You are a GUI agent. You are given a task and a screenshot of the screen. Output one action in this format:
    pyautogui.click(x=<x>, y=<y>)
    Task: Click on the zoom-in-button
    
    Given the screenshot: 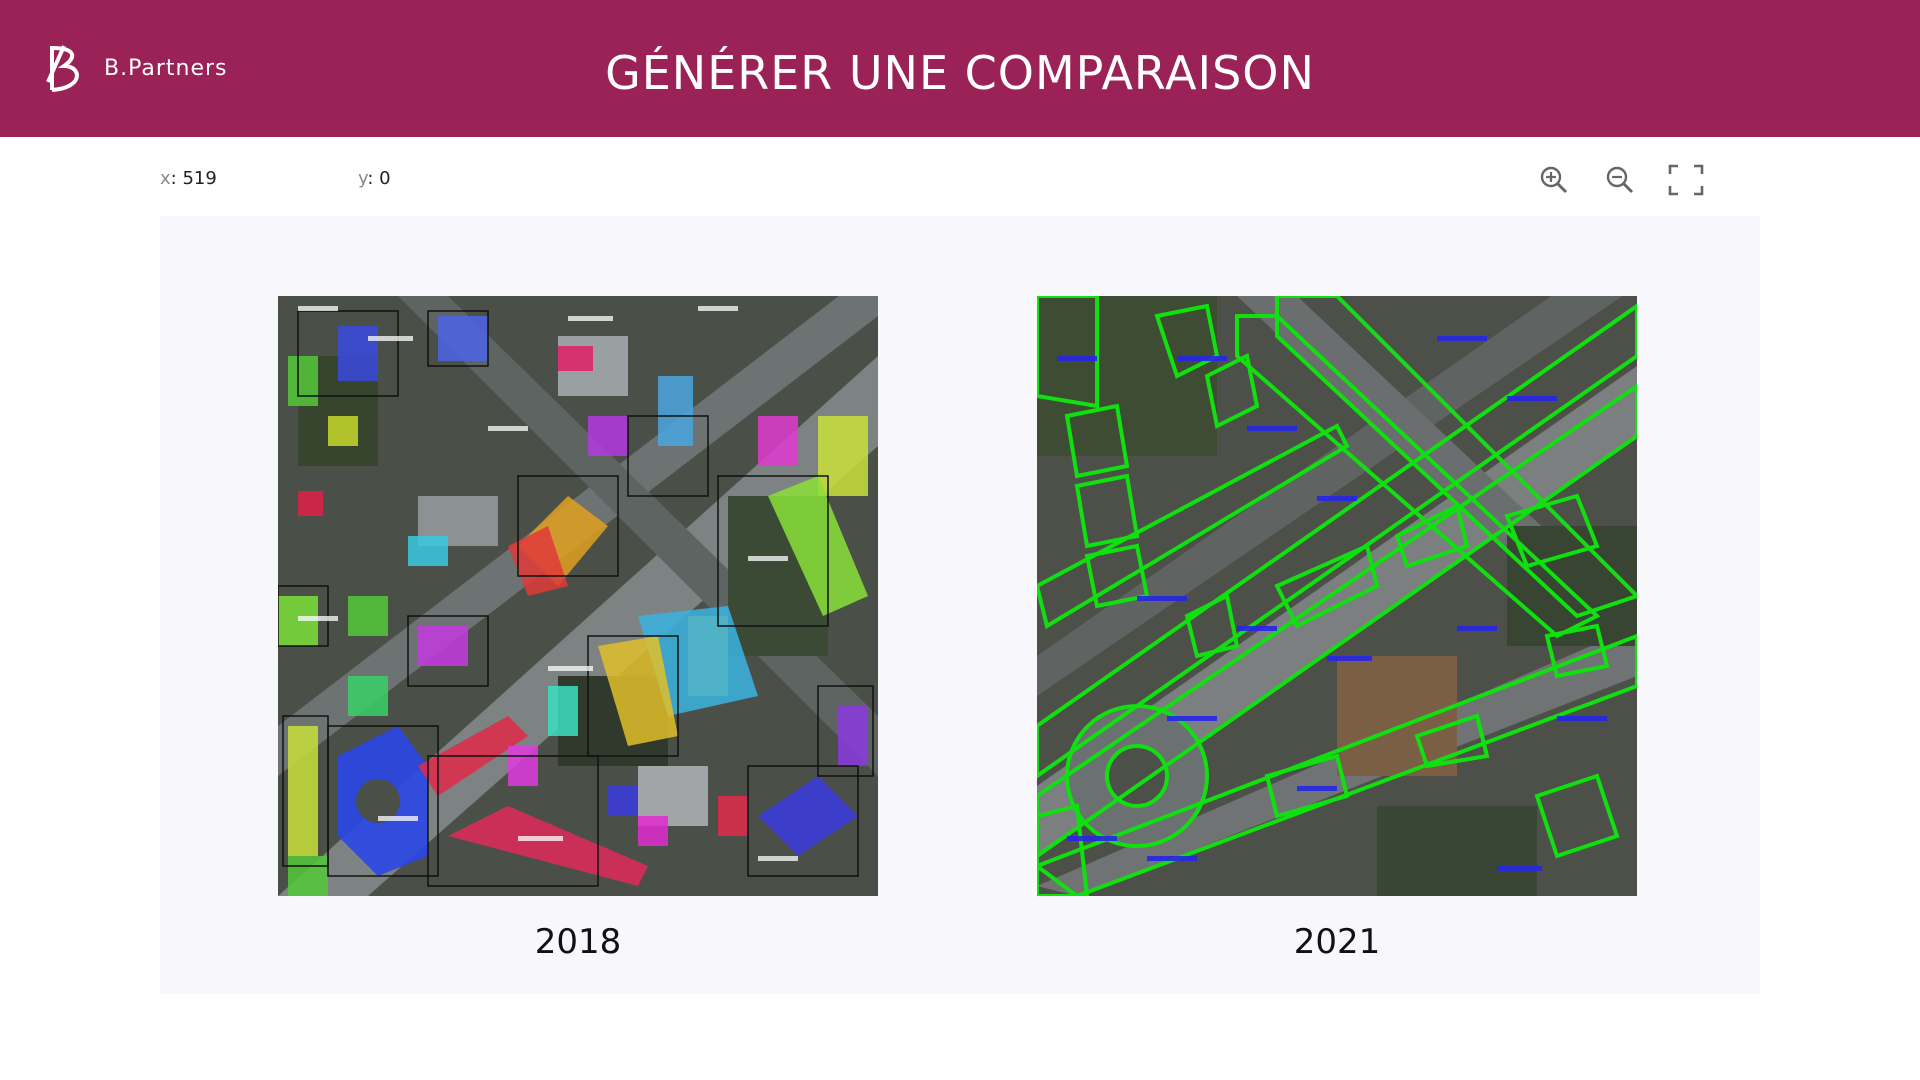 What is the action you would take?
    pyautogui.click(x=1554, y=180)
    